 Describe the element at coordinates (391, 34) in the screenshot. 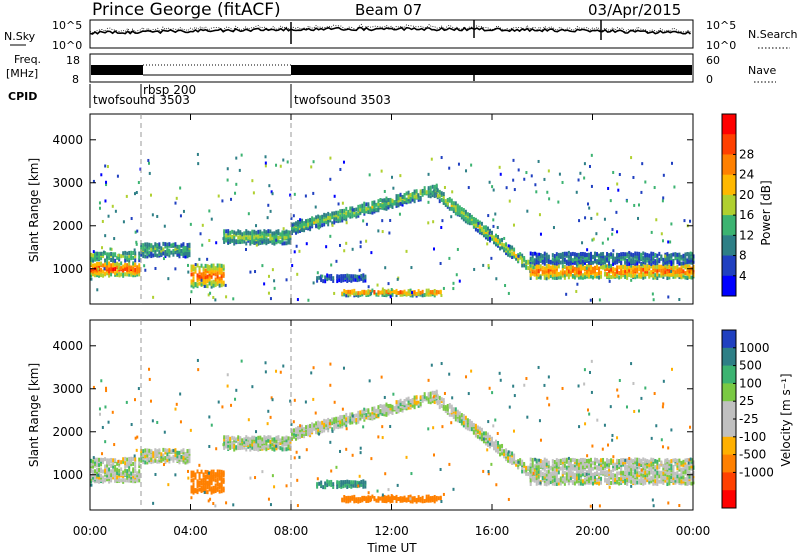

I see `sky-panel-frame` at that location.